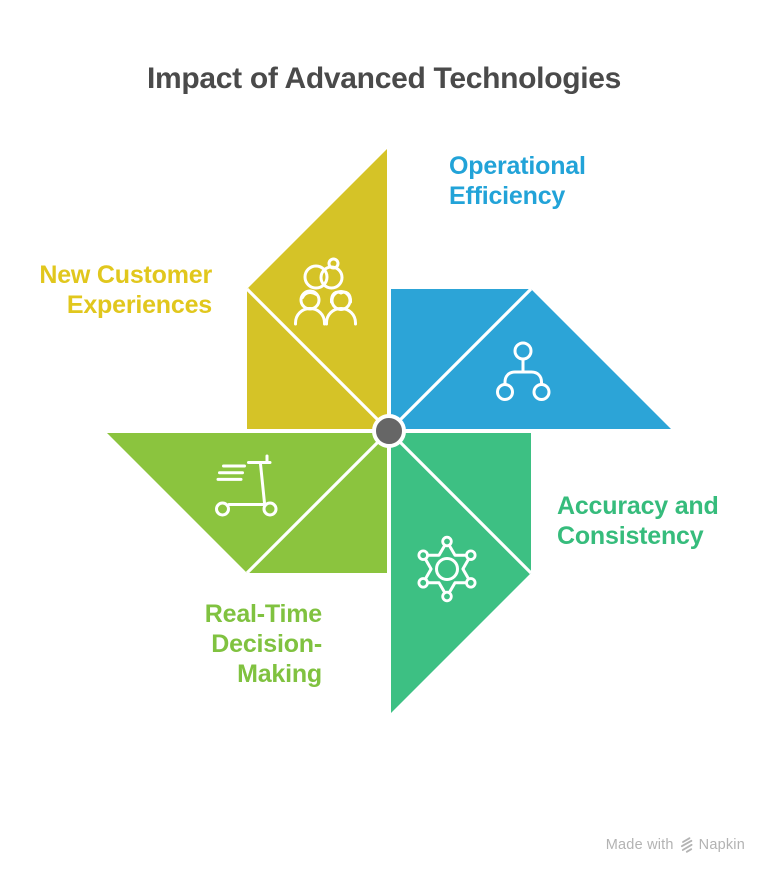 Image resolution: width=768 pixels, height=876 pixels. I want to click on man-hair, so click(309, 294).